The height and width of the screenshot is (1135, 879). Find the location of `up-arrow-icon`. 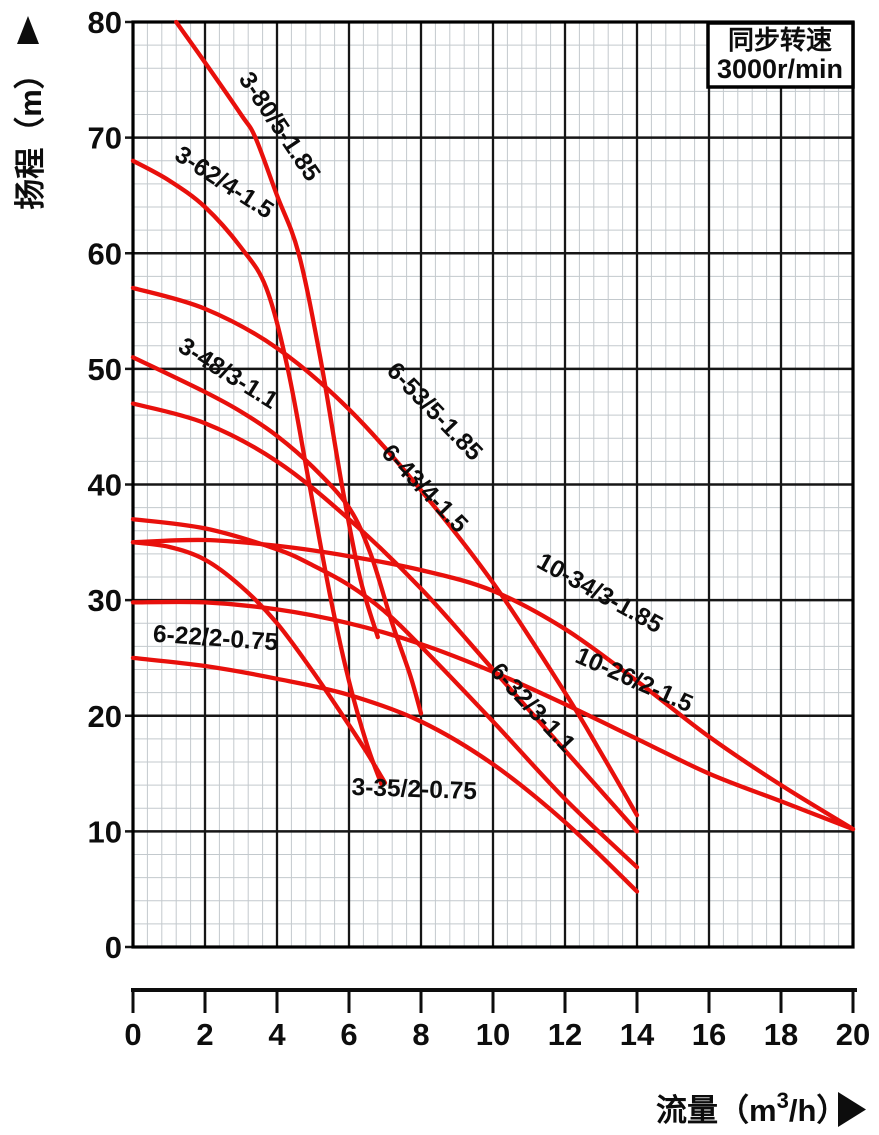

up-arrow-icon is located at coordinates (28, 30).